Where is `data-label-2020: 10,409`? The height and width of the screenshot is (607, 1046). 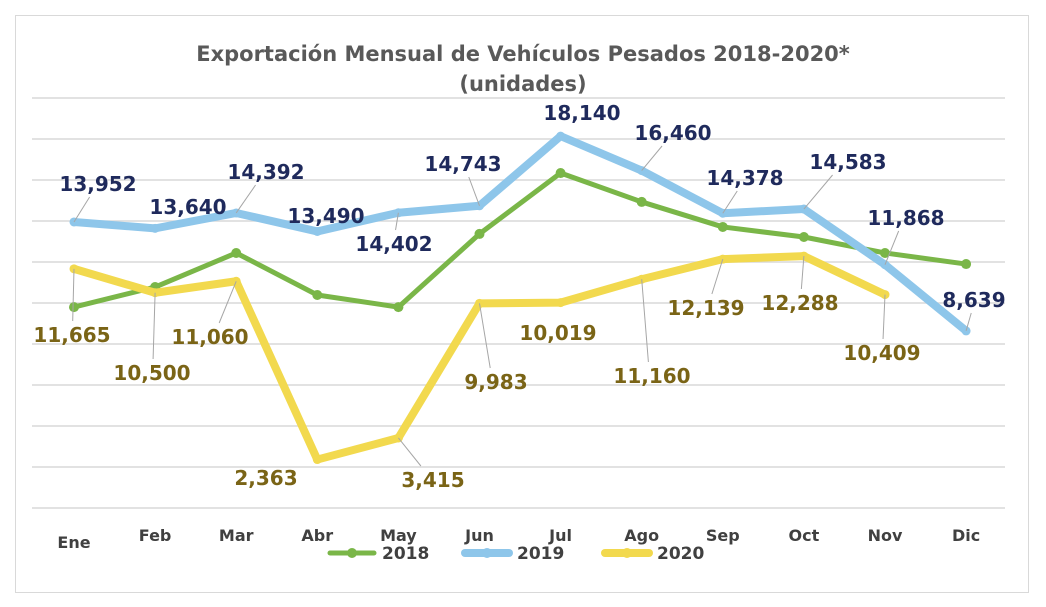 data-label-2020: 10,409 is located at coordinates (881, 353).